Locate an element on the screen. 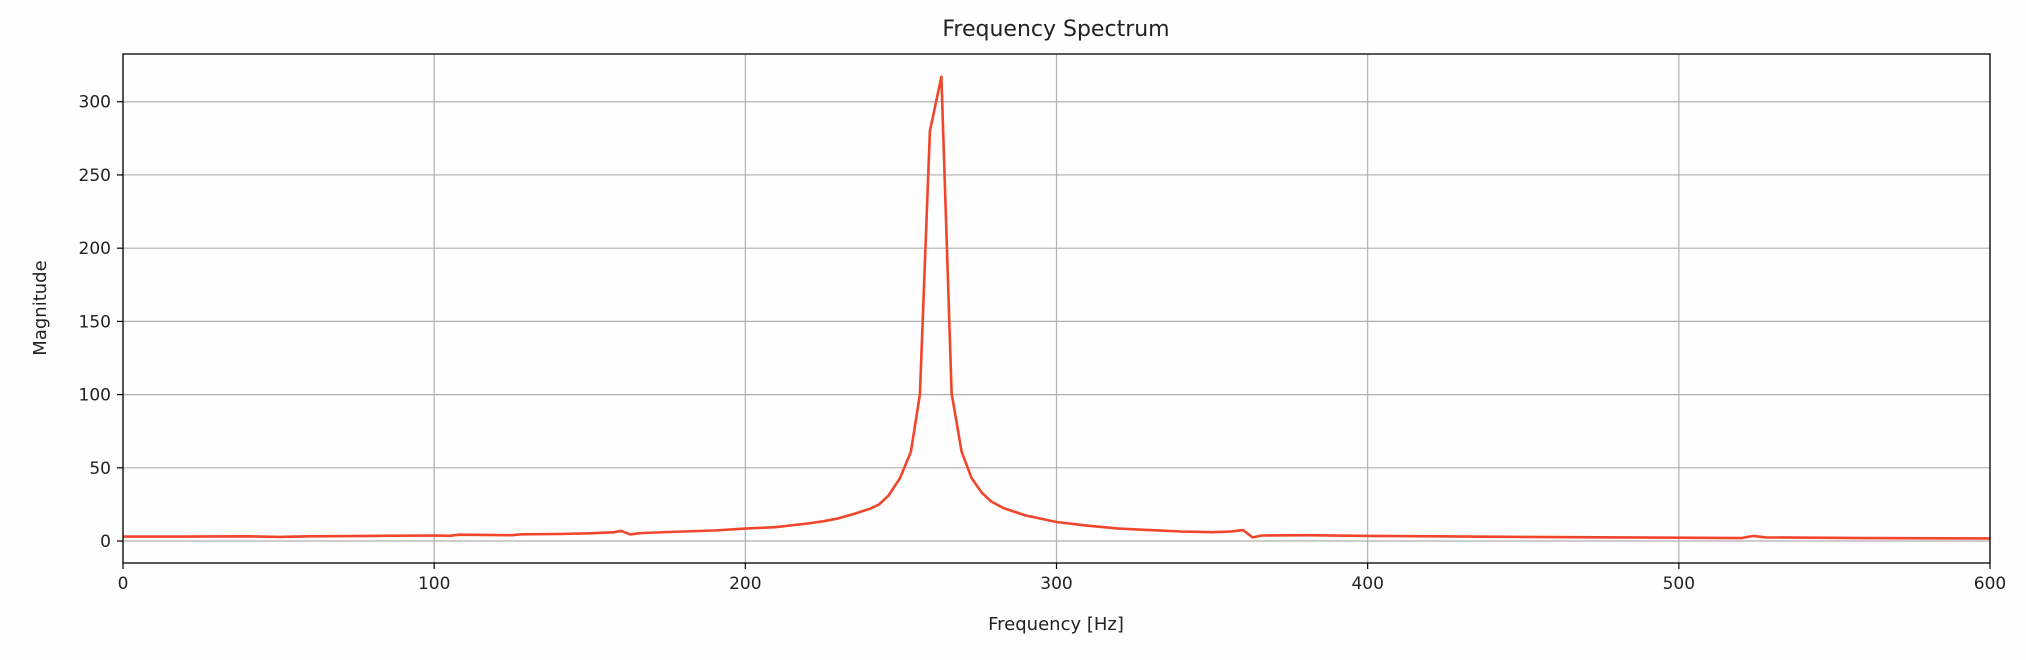 This screenshot has width=2026, height=660. x-axis-label: Frequency [Hz] is located at coordinates (1056, 624).